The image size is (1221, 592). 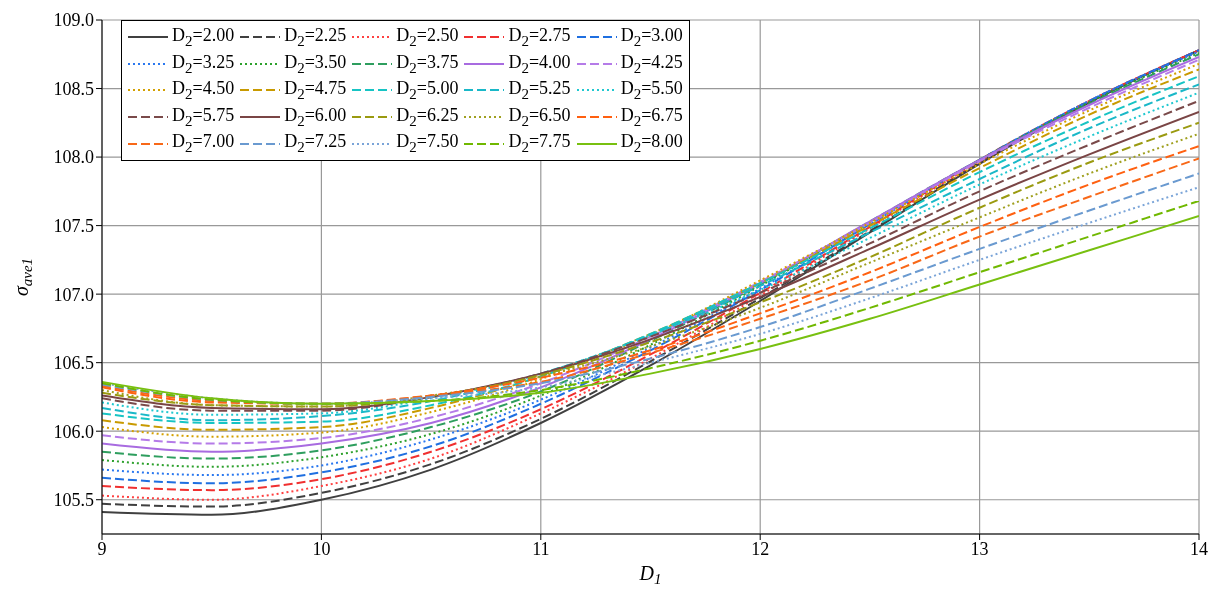 What do you see at coordinates (760, 548) in the screenshot?
I see `x-tick-label: 12` at bounding box center [760, 548].